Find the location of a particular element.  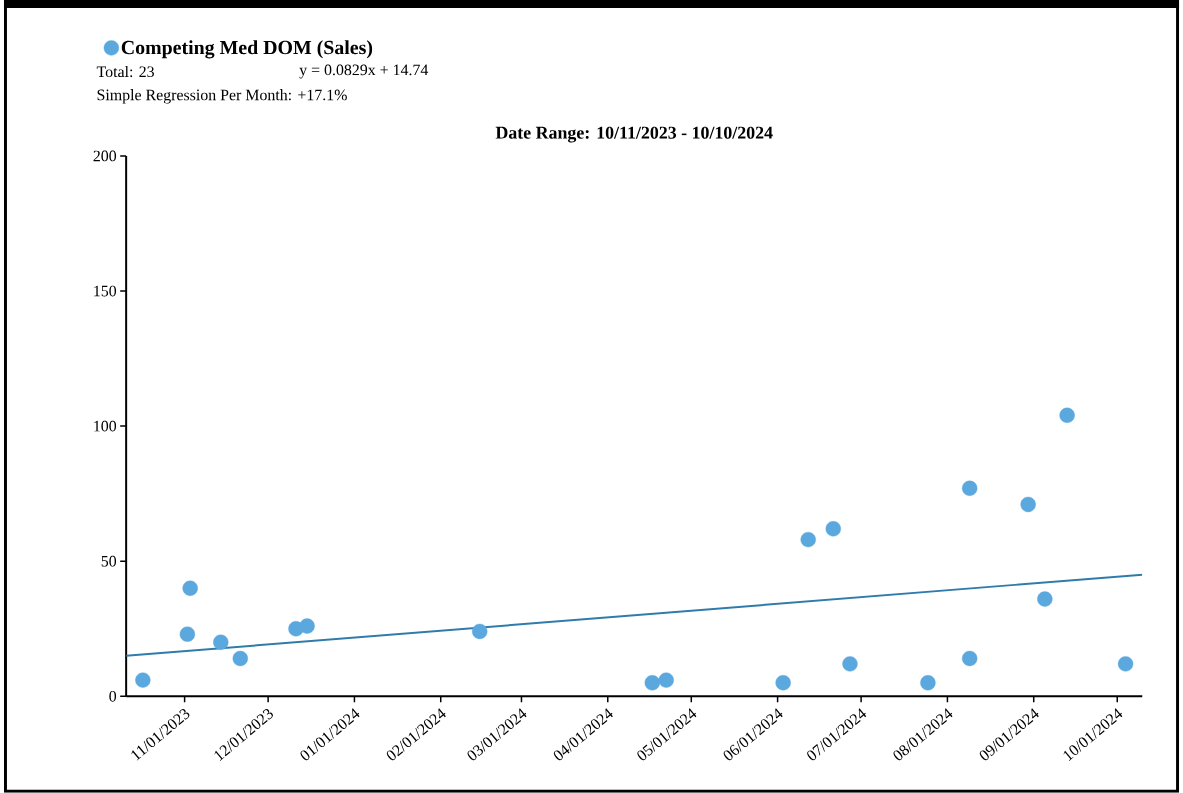

y-tick-label: 150 is located at coordinates (105, 291).